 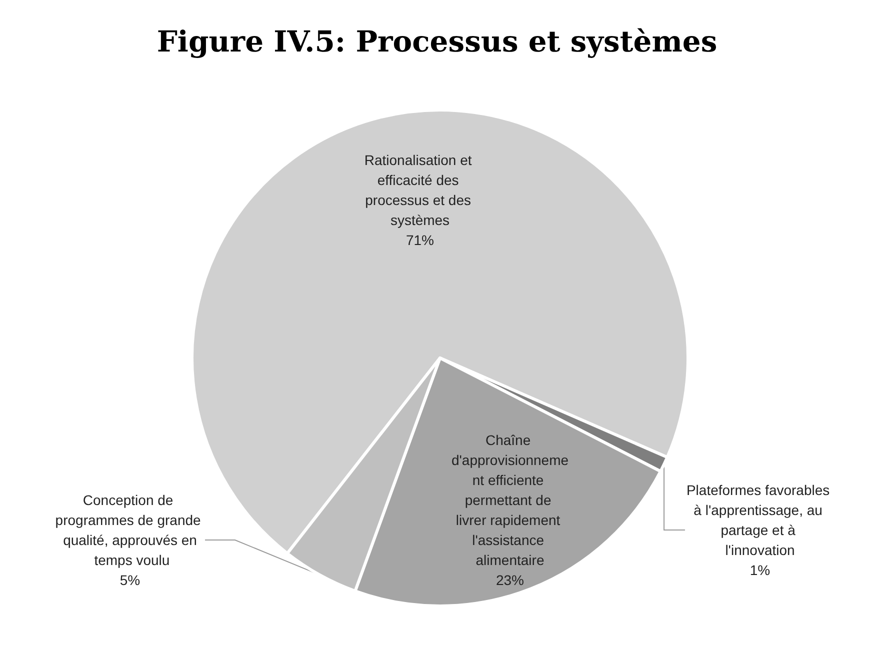 What do you see at coordinates (420, 190) in the screenshot?
I see `slice-label: Rationalisation et efficacité des processus et des systèmes` at bounding box center [420, 190].